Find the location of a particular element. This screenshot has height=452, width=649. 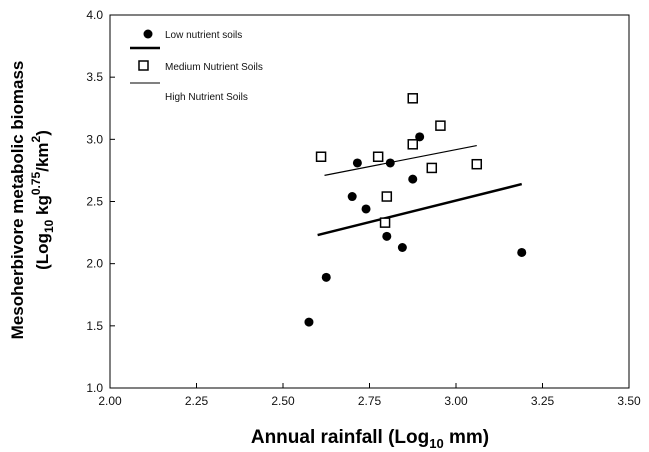

y-axis-title-sub: 10 is located at coordinates (49, 226).